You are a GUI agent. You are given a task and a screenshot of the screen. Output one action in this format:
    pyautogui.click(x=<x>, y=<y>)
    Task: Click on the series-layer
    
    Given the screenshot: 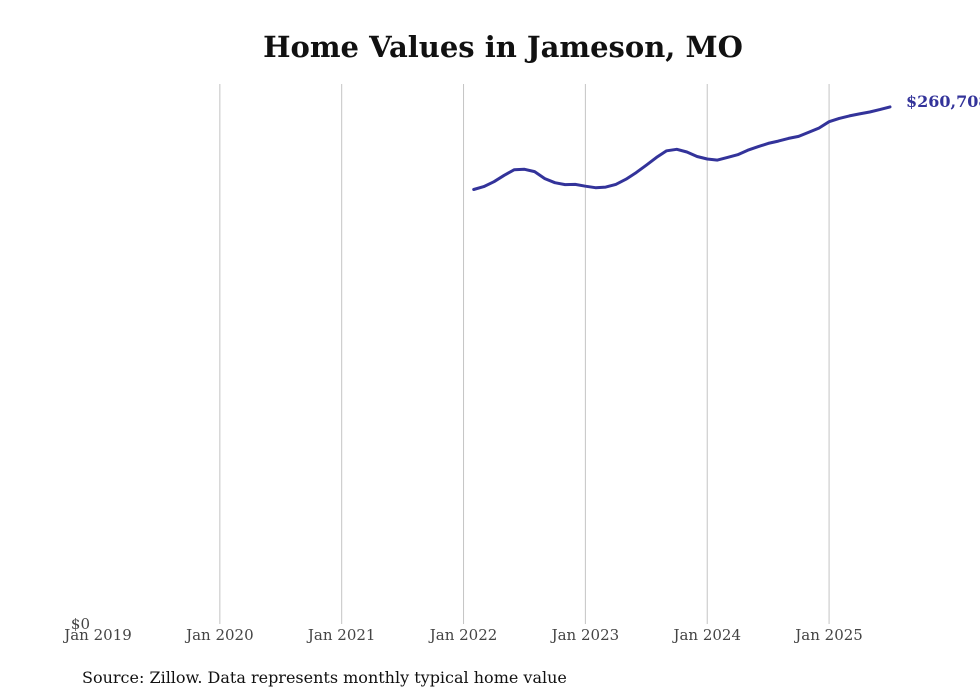 What is the action you would take?
    pyautogui.click(x=682, y=148)
    